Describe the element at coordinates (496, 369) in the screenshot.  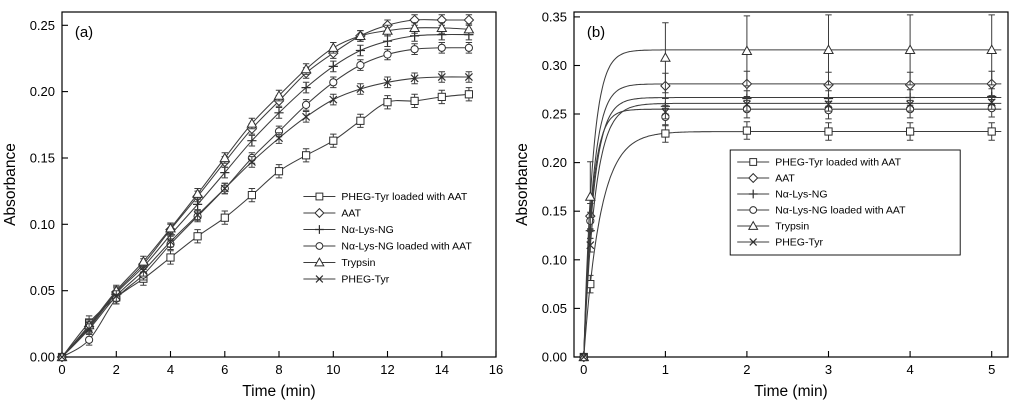
I see `x-tick-label: 16` at that location.